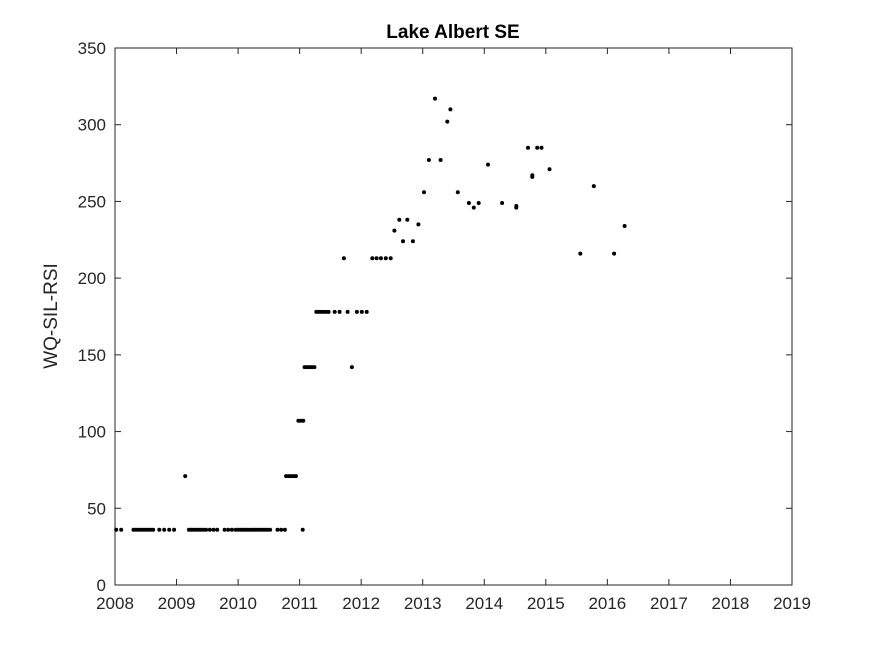 The image size is (875, 661). What do you see at coordinates (731, 603) in the screenshot?
I see `x-tick-label: 2018` at bounding box center [731, 603].